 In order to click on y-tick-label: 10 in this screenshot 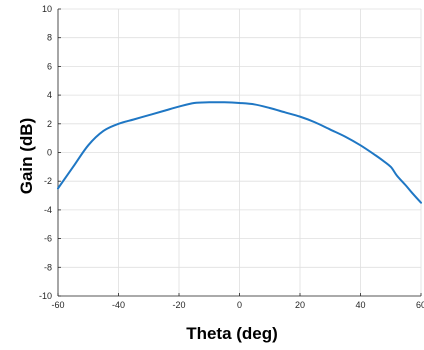, I will do `click(47, 9)`.